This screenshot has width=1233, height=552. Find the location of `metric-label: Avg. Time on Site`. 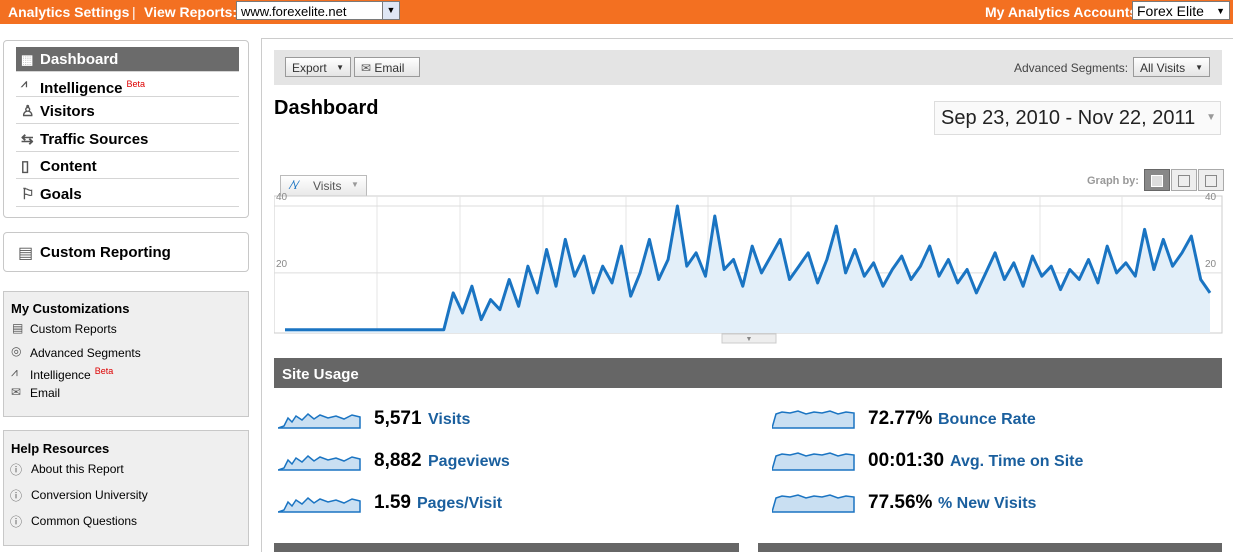

metric-label: Avg. Time on Site is located at coordinates (1017, 461).